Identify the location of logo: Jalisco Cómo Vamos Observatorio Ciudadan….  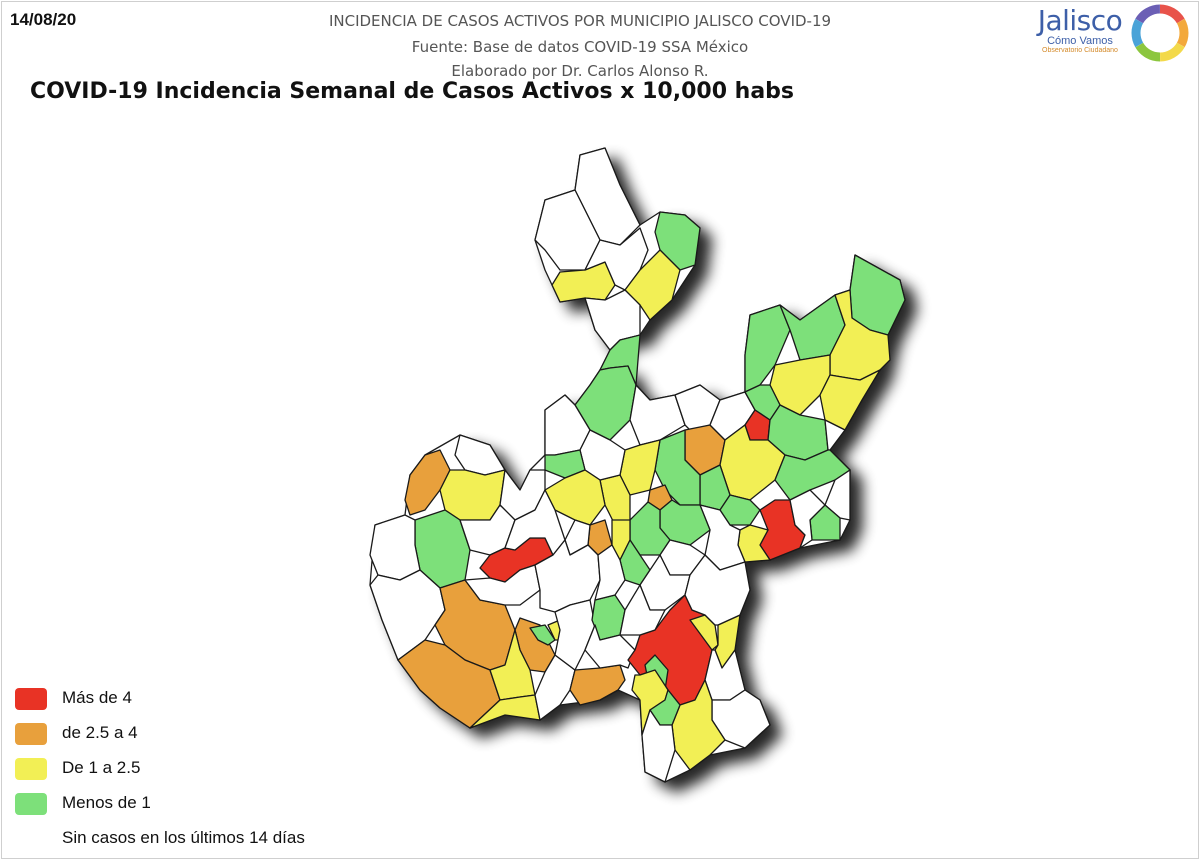
(1080, 29).